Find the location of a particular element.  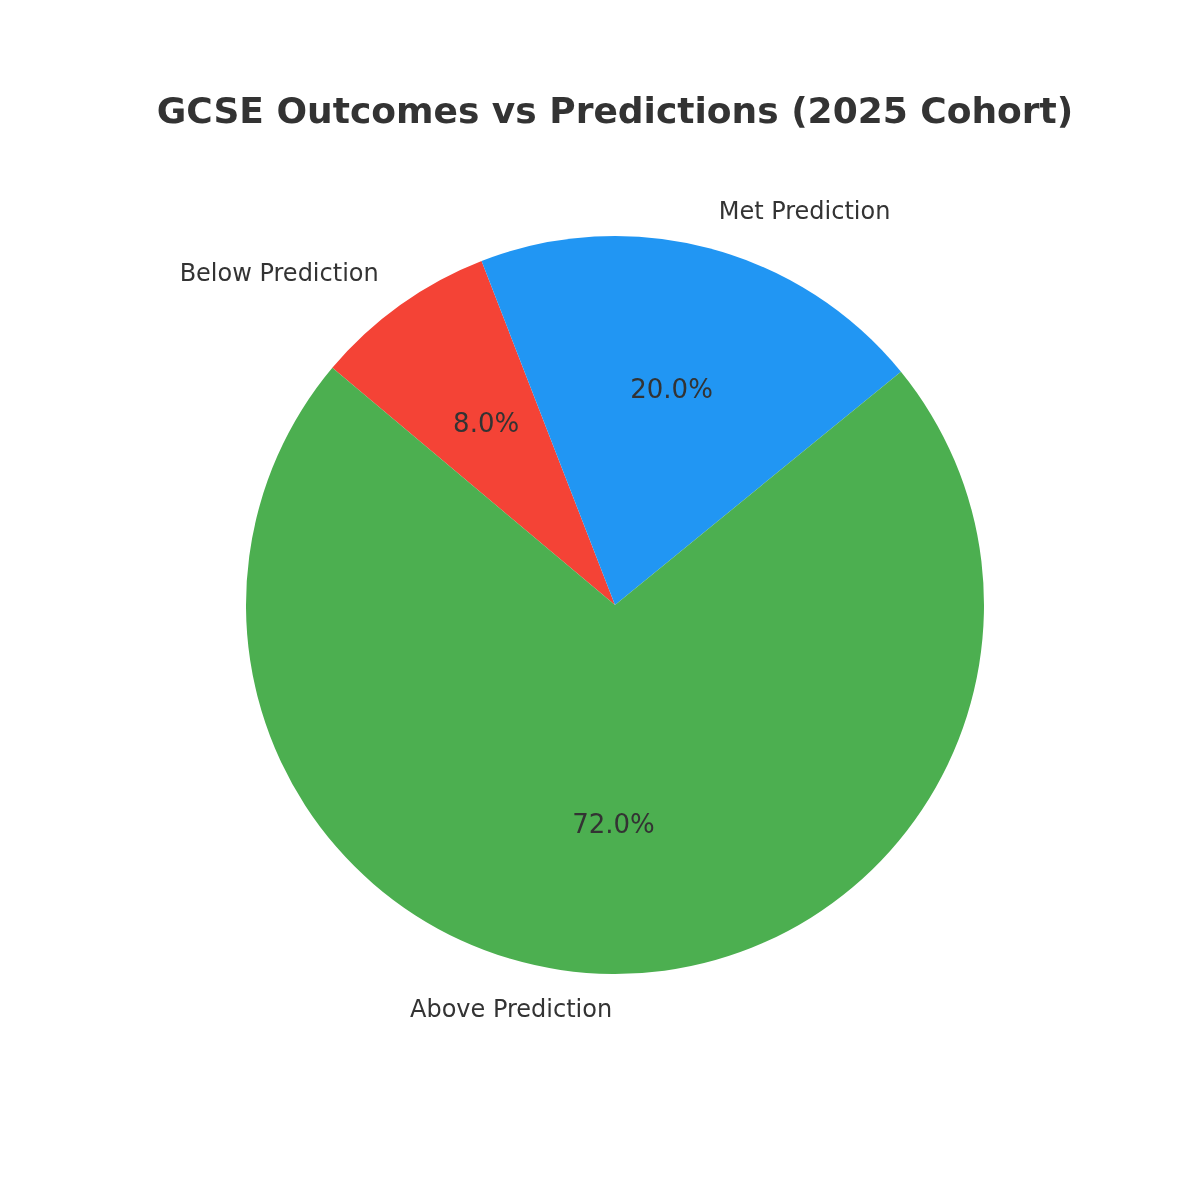

slice-label: Met Prediction is located at coordinates (804, 210).